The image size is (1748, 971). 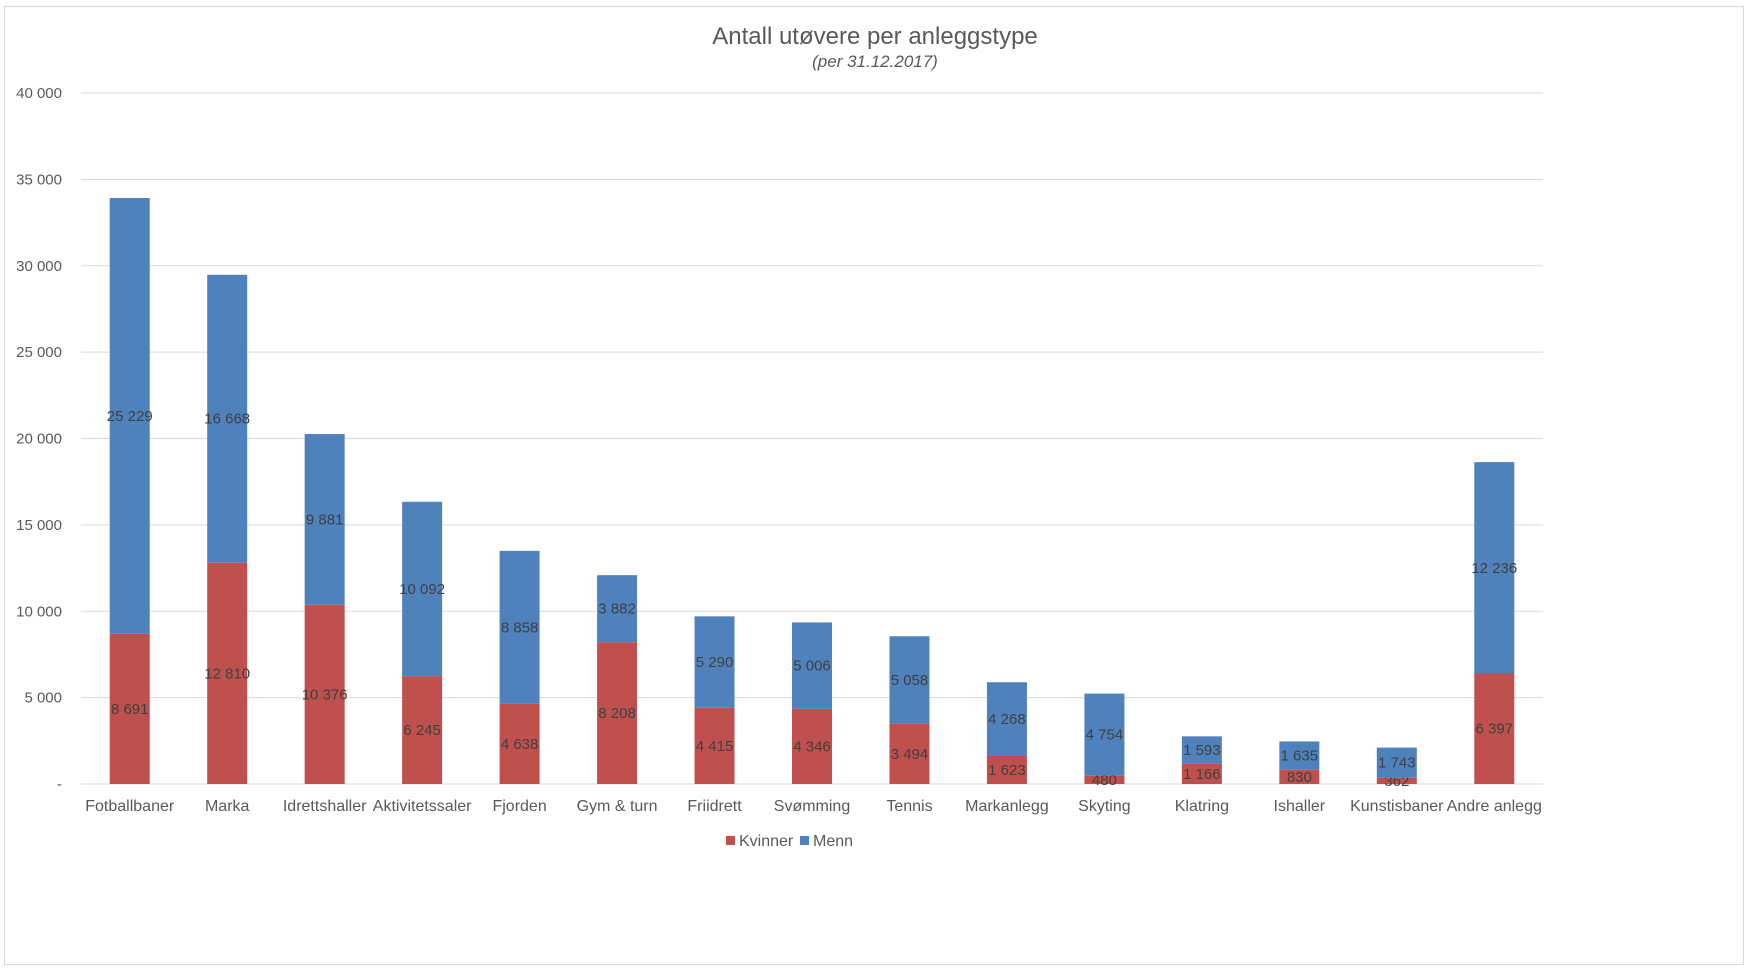 I want to click on data-label-menn: 3 882, so click(x=617, y=609).